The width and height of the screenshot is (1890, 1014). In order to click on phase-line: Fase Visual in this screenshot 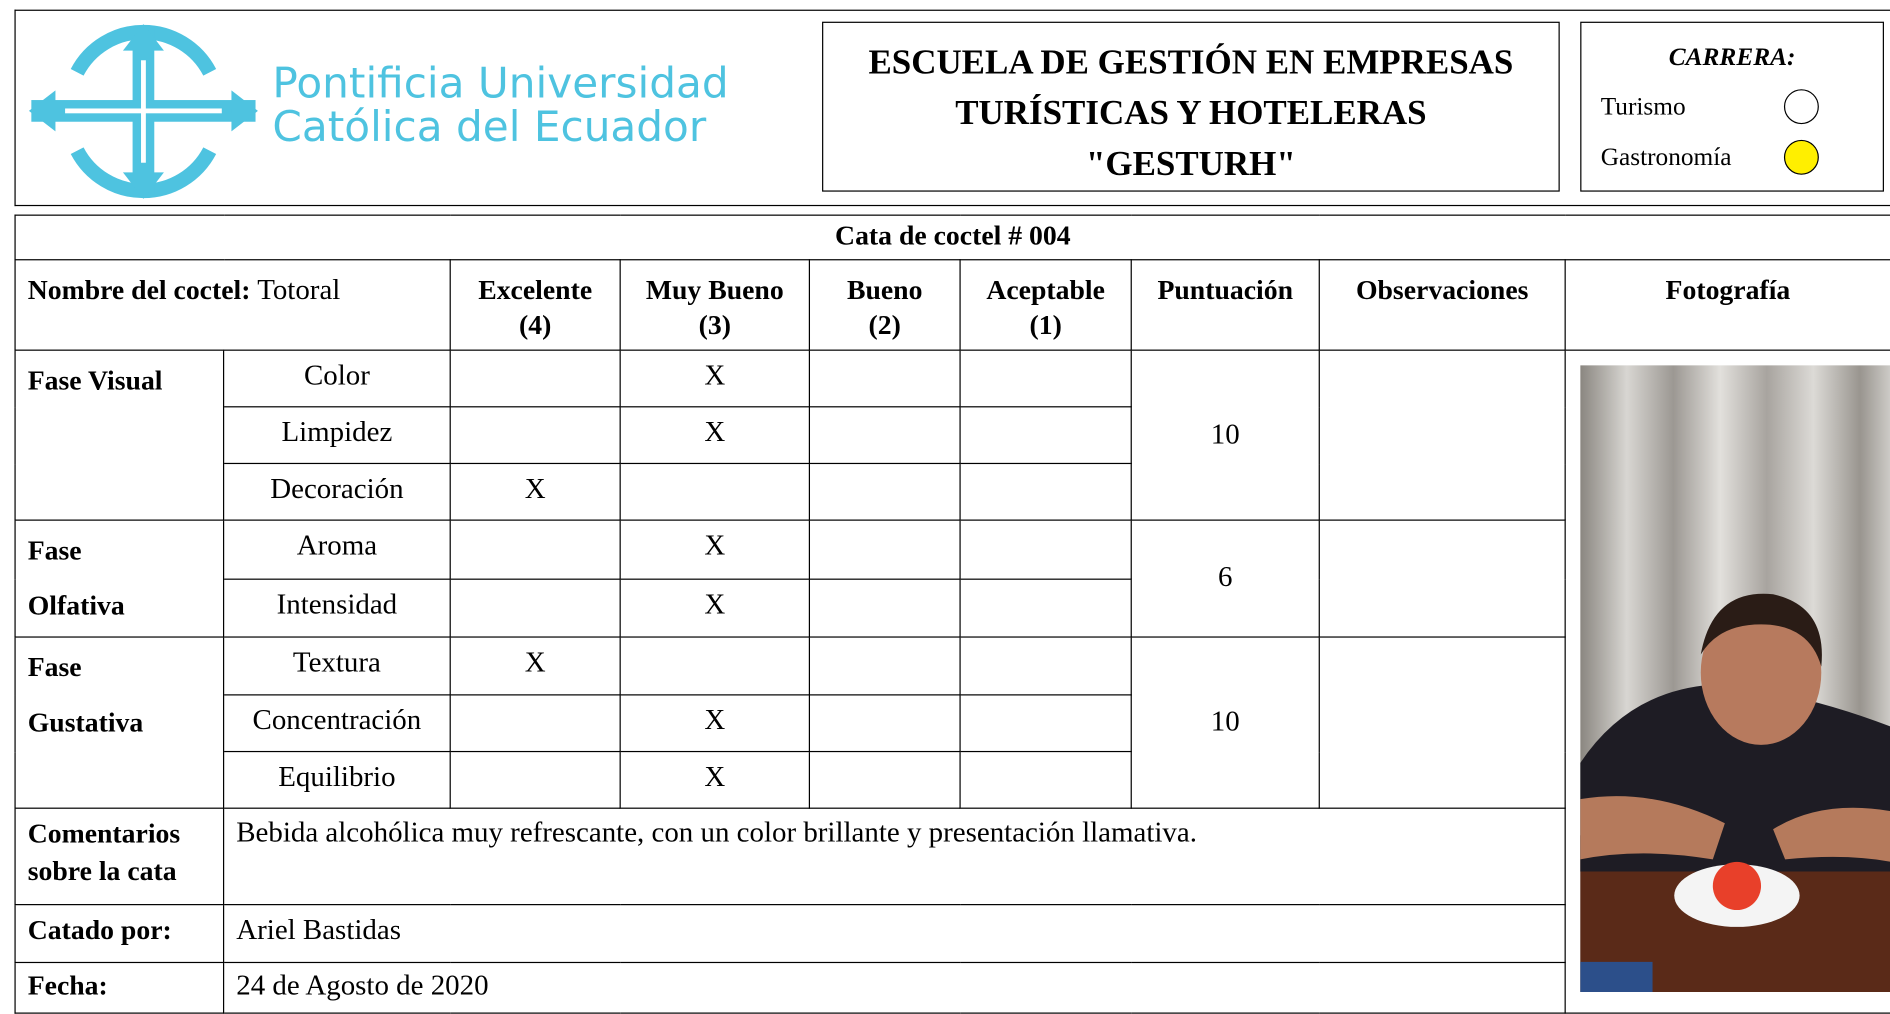, I will do `click(95, 380)`.